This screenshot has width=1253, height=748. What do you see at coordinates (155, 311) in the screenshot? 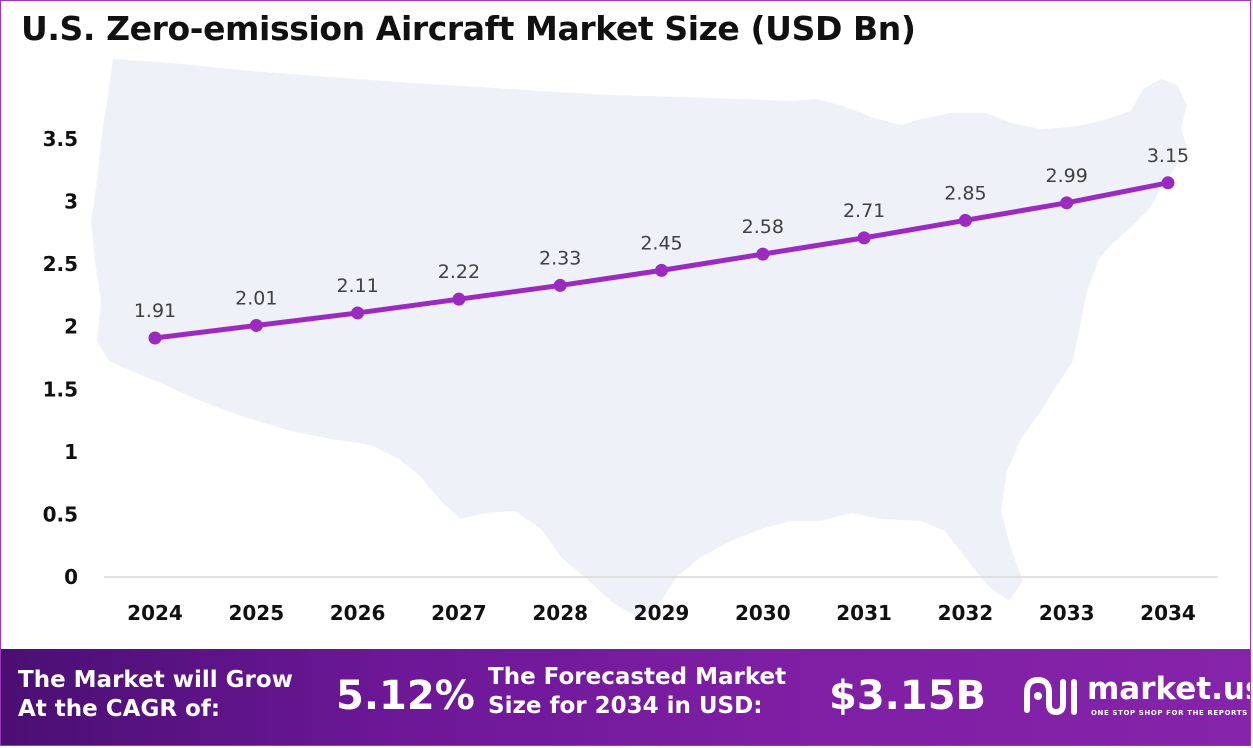
I see `data-label: 1.91` at bounding box center [155, 311].